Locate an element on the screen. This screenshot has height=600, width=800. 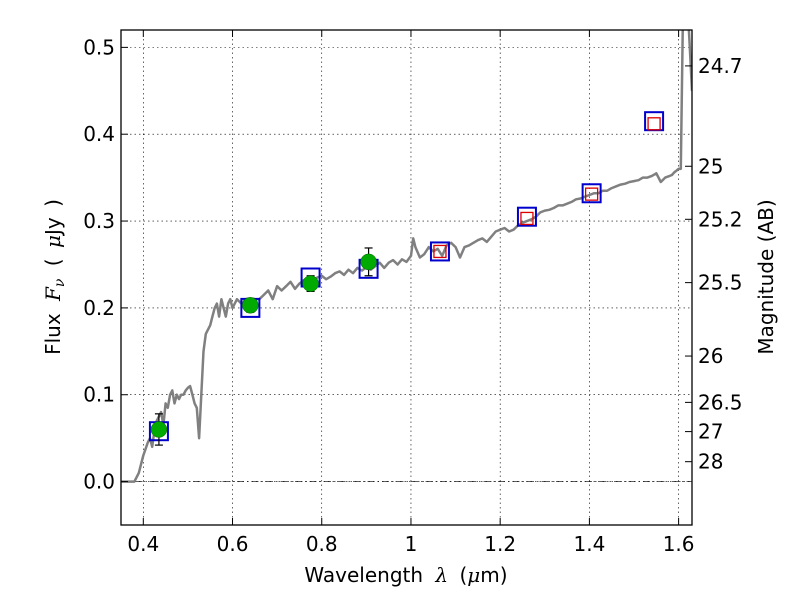
y-tick-label: 0.2 is located at coordinates (99, 308).